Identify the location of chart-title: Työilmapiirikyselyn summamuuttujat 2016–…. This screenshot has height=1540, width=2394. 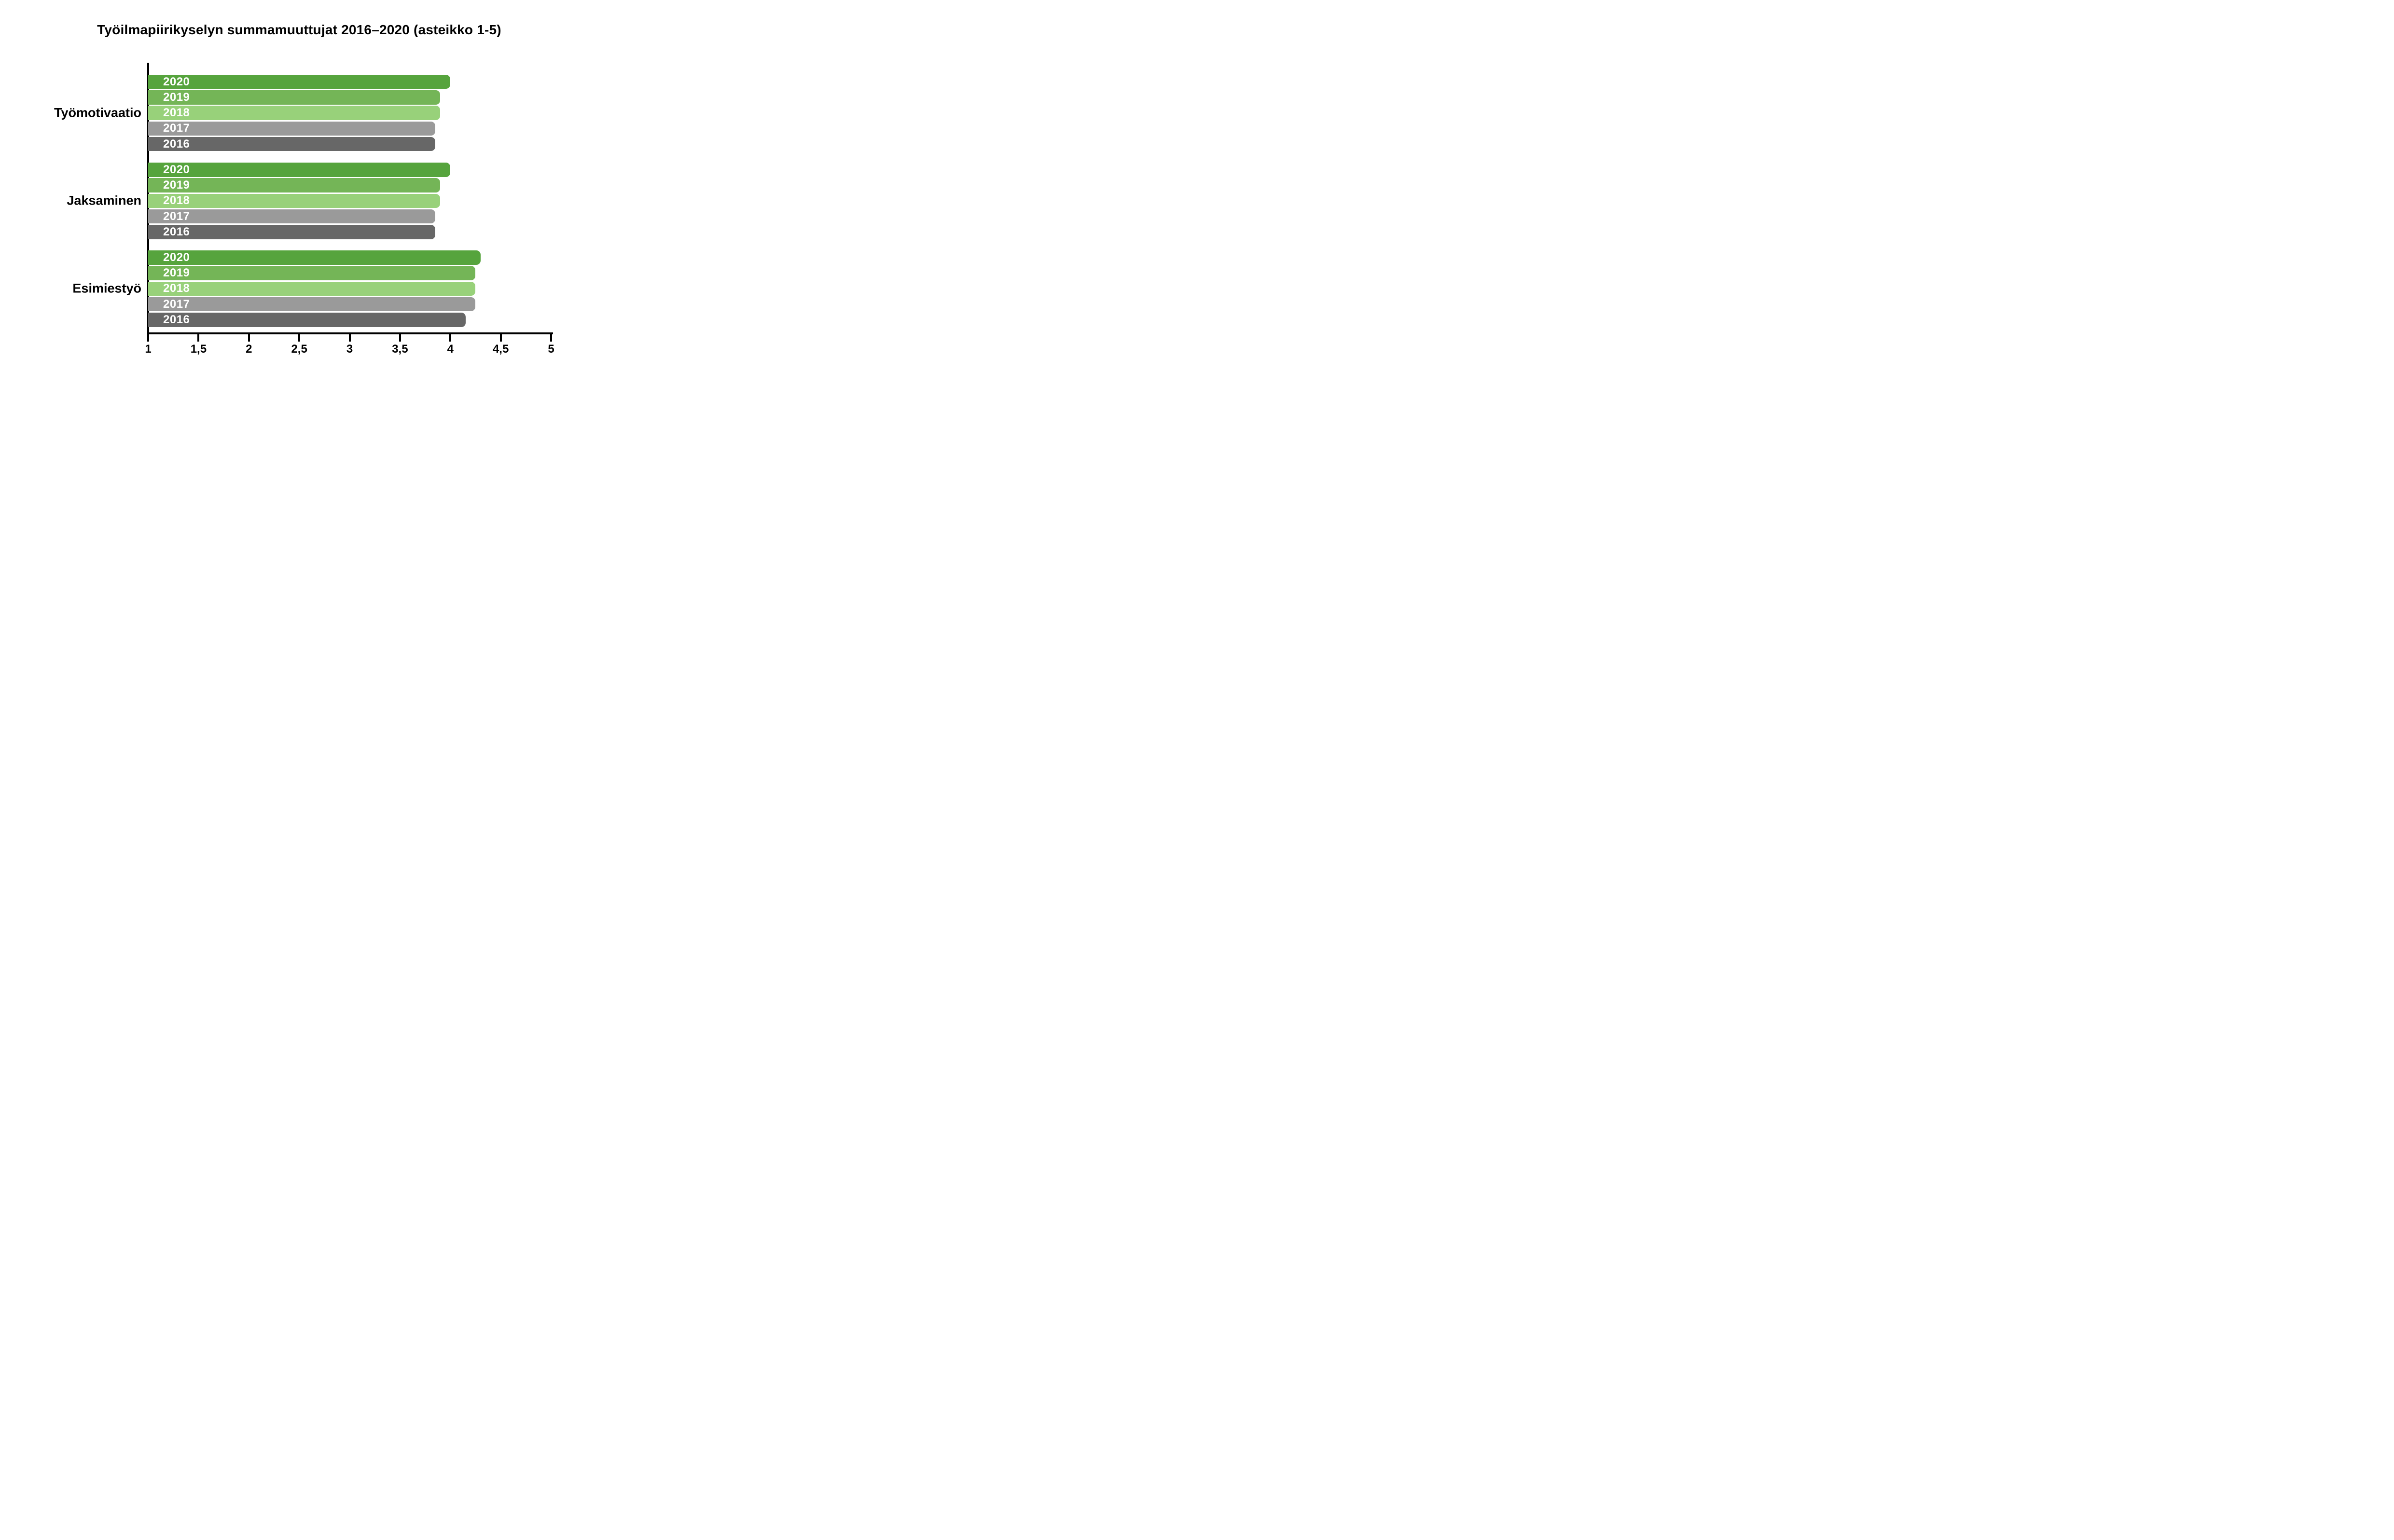
(299, 29).